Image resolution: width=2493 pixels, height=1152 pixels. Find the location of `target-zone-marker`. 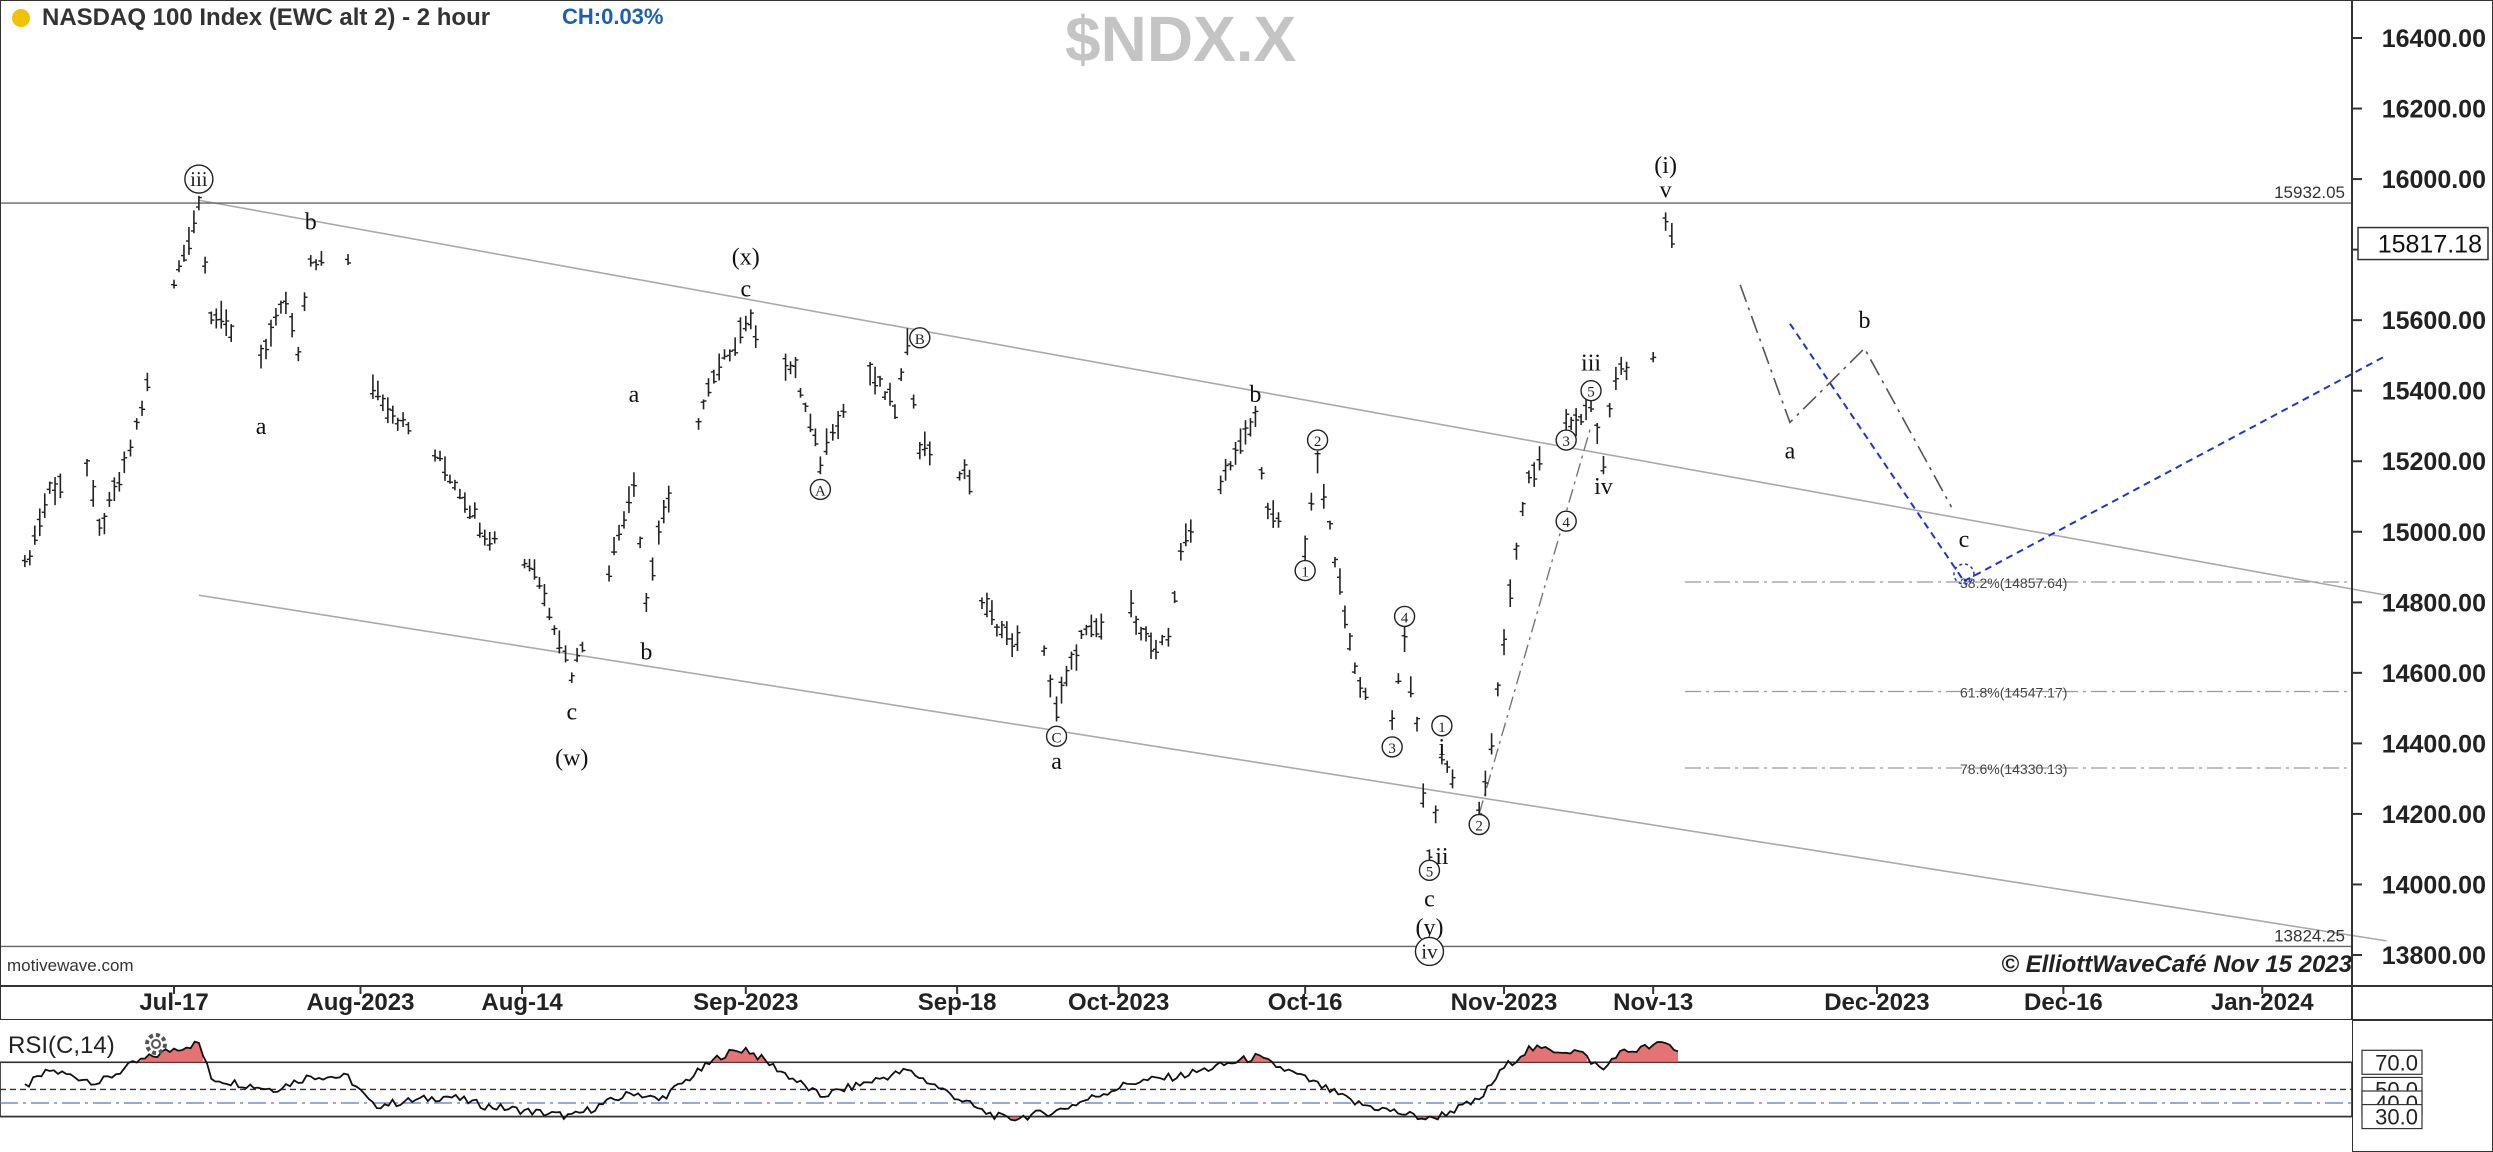

target-zone-marker is located at coordinates (1964, 574).